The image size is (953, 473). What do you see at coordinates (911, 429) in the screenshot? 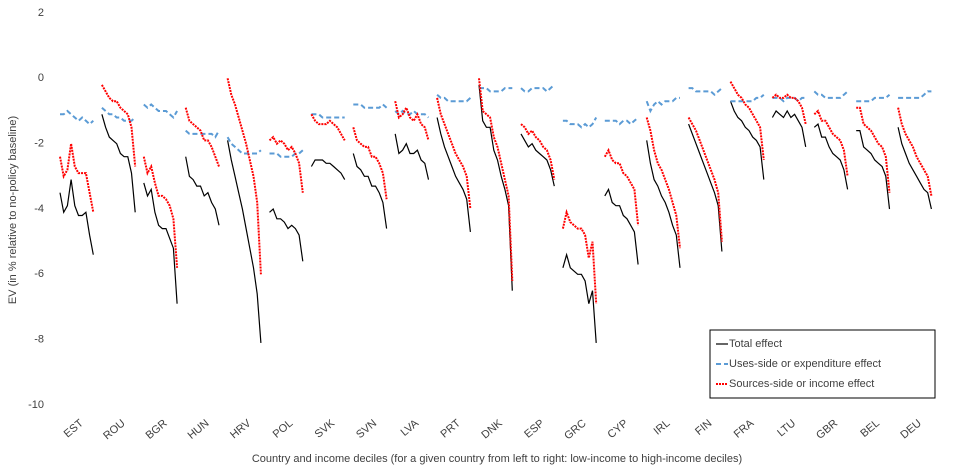
I see `x-tick-label: DEU` at bounding box center [911, 429].